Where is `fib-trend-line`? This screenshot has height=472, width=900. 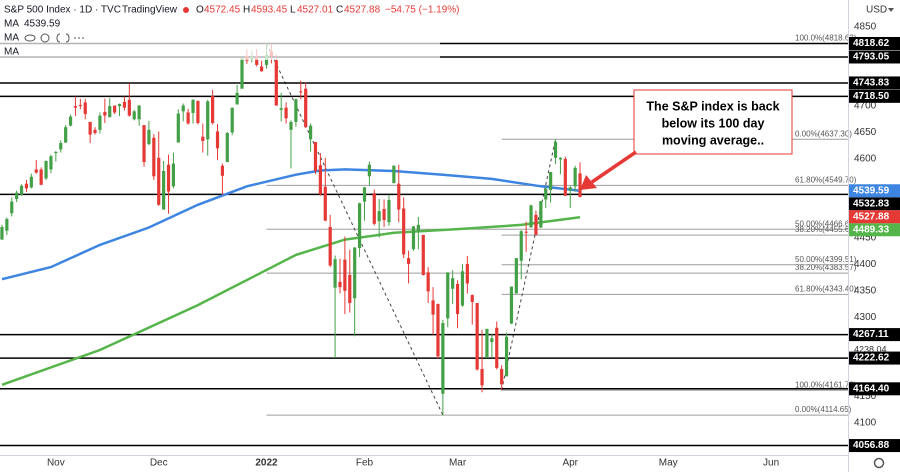
fib-trend-line is located at coordinates (529, 265).